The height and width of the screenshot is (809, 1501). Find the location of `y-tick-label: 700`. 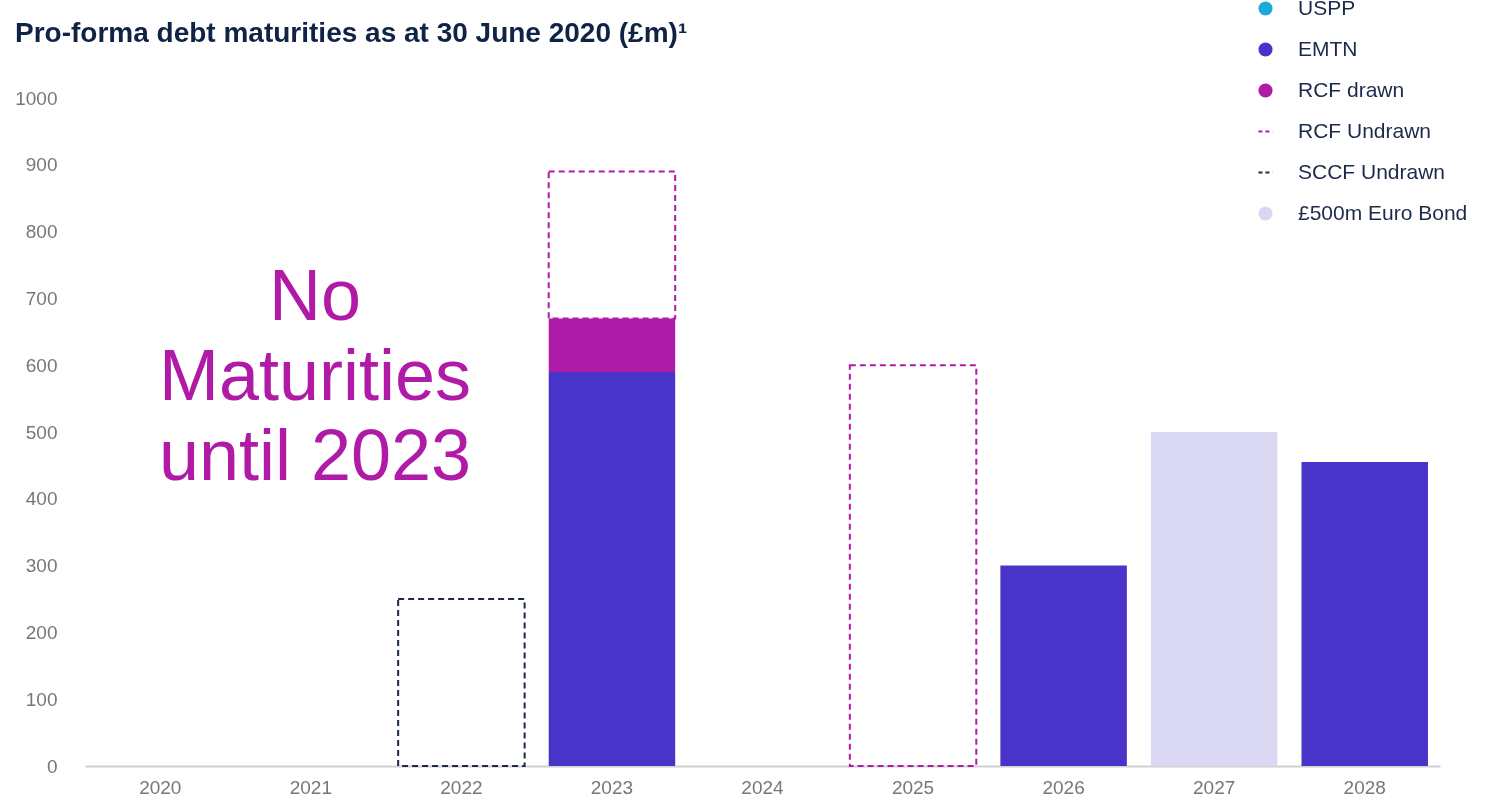

y-tick-label: 700 is located at coordinates (41, 298).